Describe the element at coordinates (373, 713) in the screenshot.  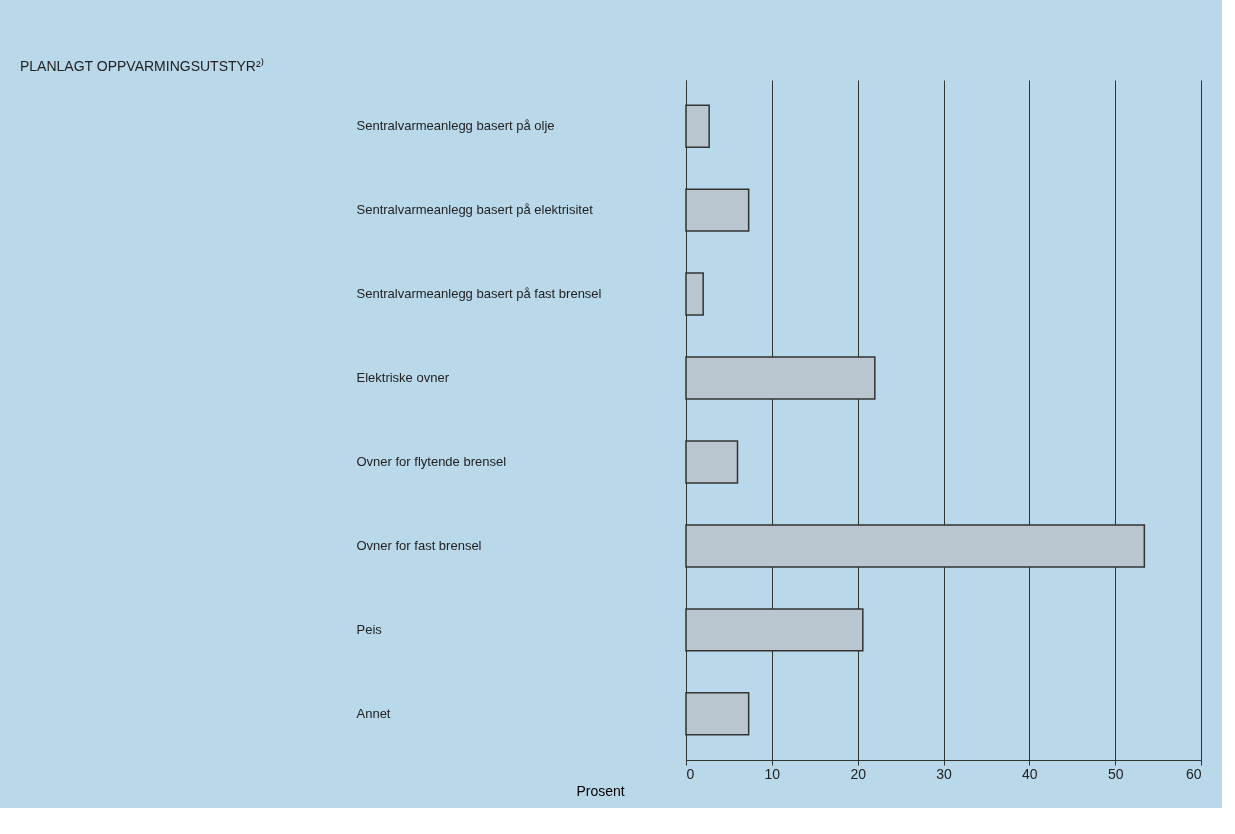
I see `y-tick-label: Annet` at that location.